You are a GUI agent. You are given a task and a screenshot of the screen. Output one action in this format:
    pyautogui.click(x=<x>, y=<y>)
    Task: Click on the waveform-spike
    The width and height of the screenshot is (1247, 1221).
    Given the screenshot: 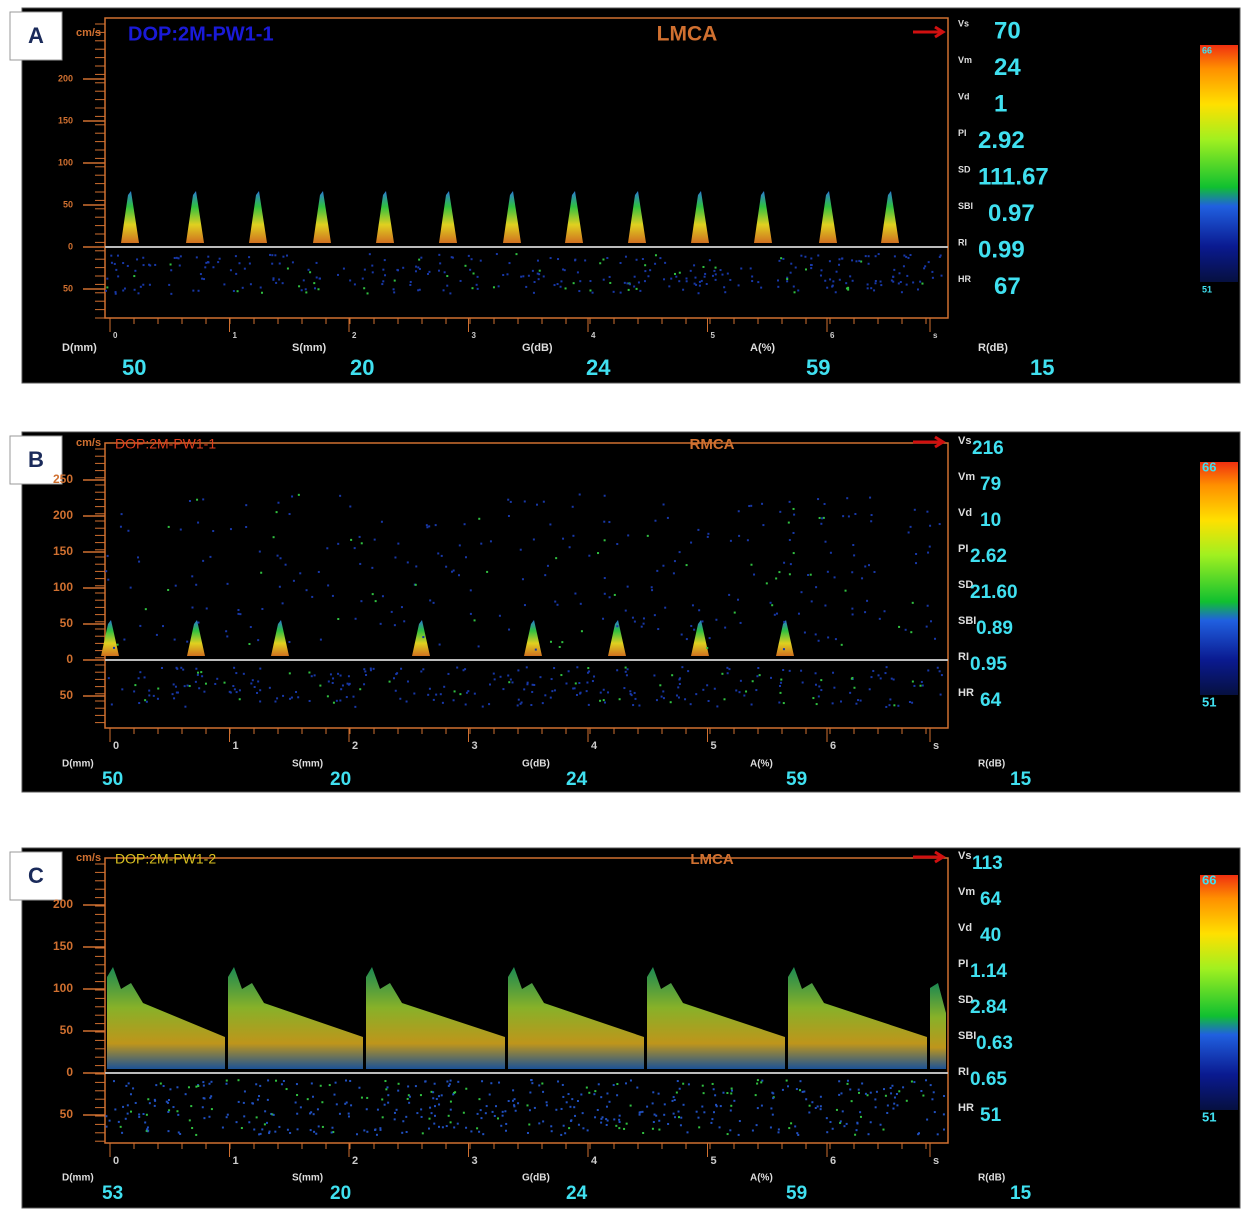 What is the action you would take?
    pyautogui.click(x=195, y=217)
    